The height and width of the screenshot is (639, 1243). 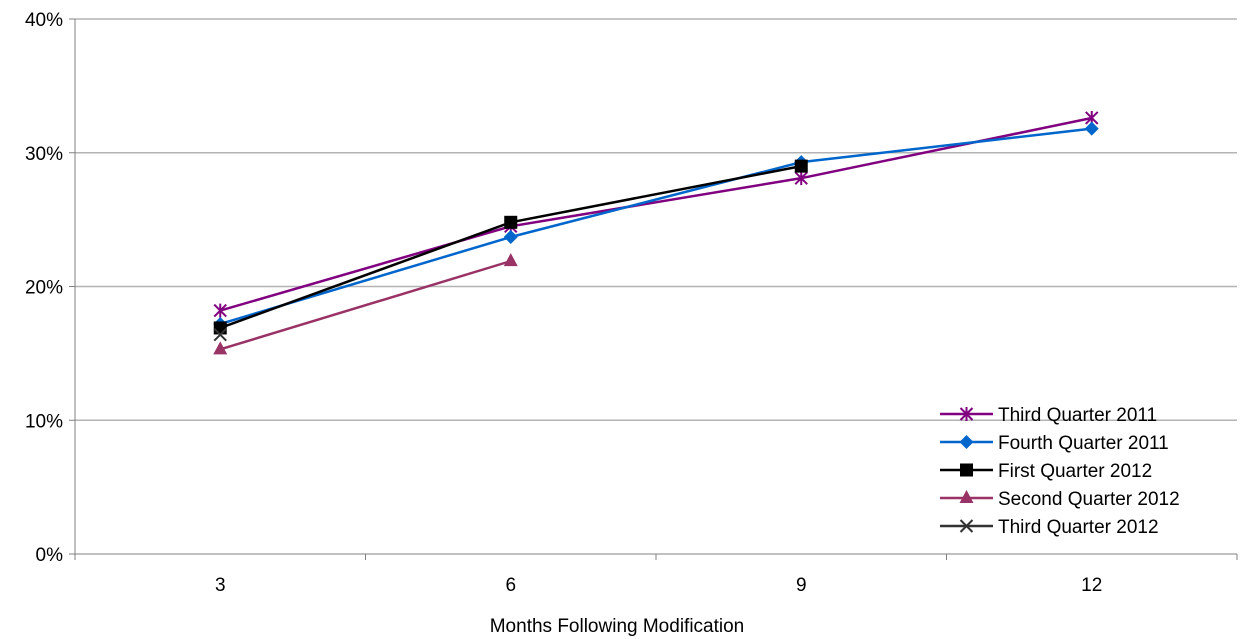 What do you see at coordinates (801, 585) in the screenshot?
I see `x-tick-label: 9` at bounding box center [801, 585].